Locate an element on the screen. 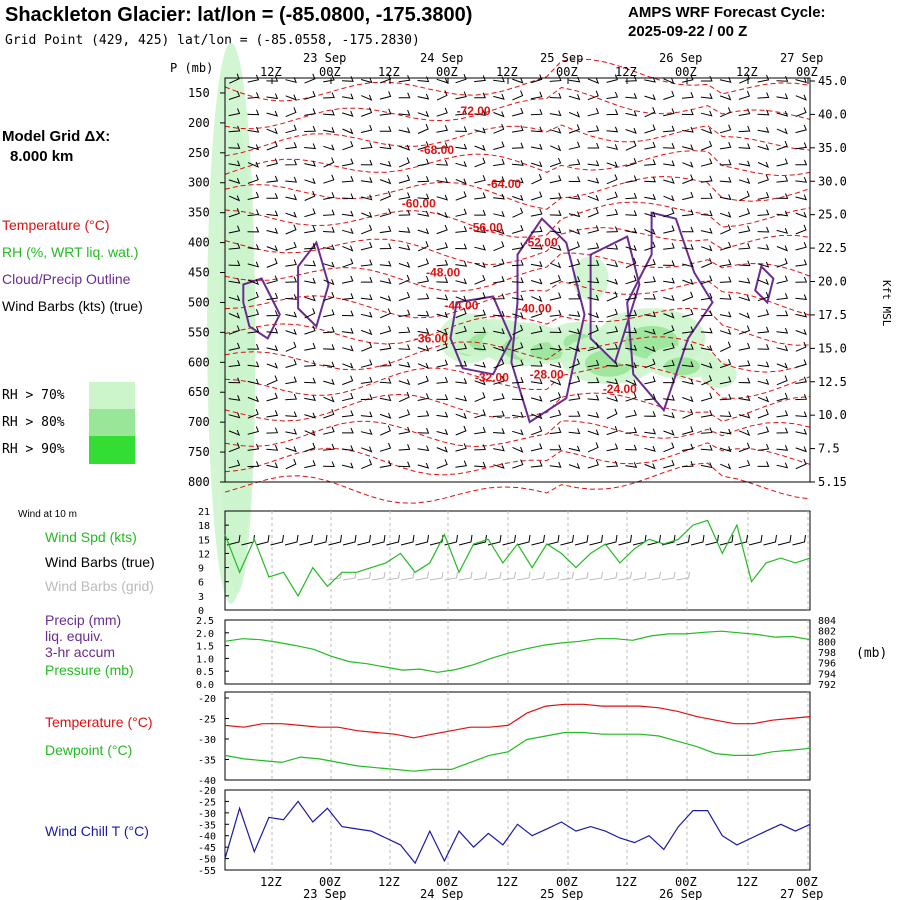 The width and height of the screenshot is (900, 900). bottom-time-tick-label: 00Z is located at coordinates (567, 882).